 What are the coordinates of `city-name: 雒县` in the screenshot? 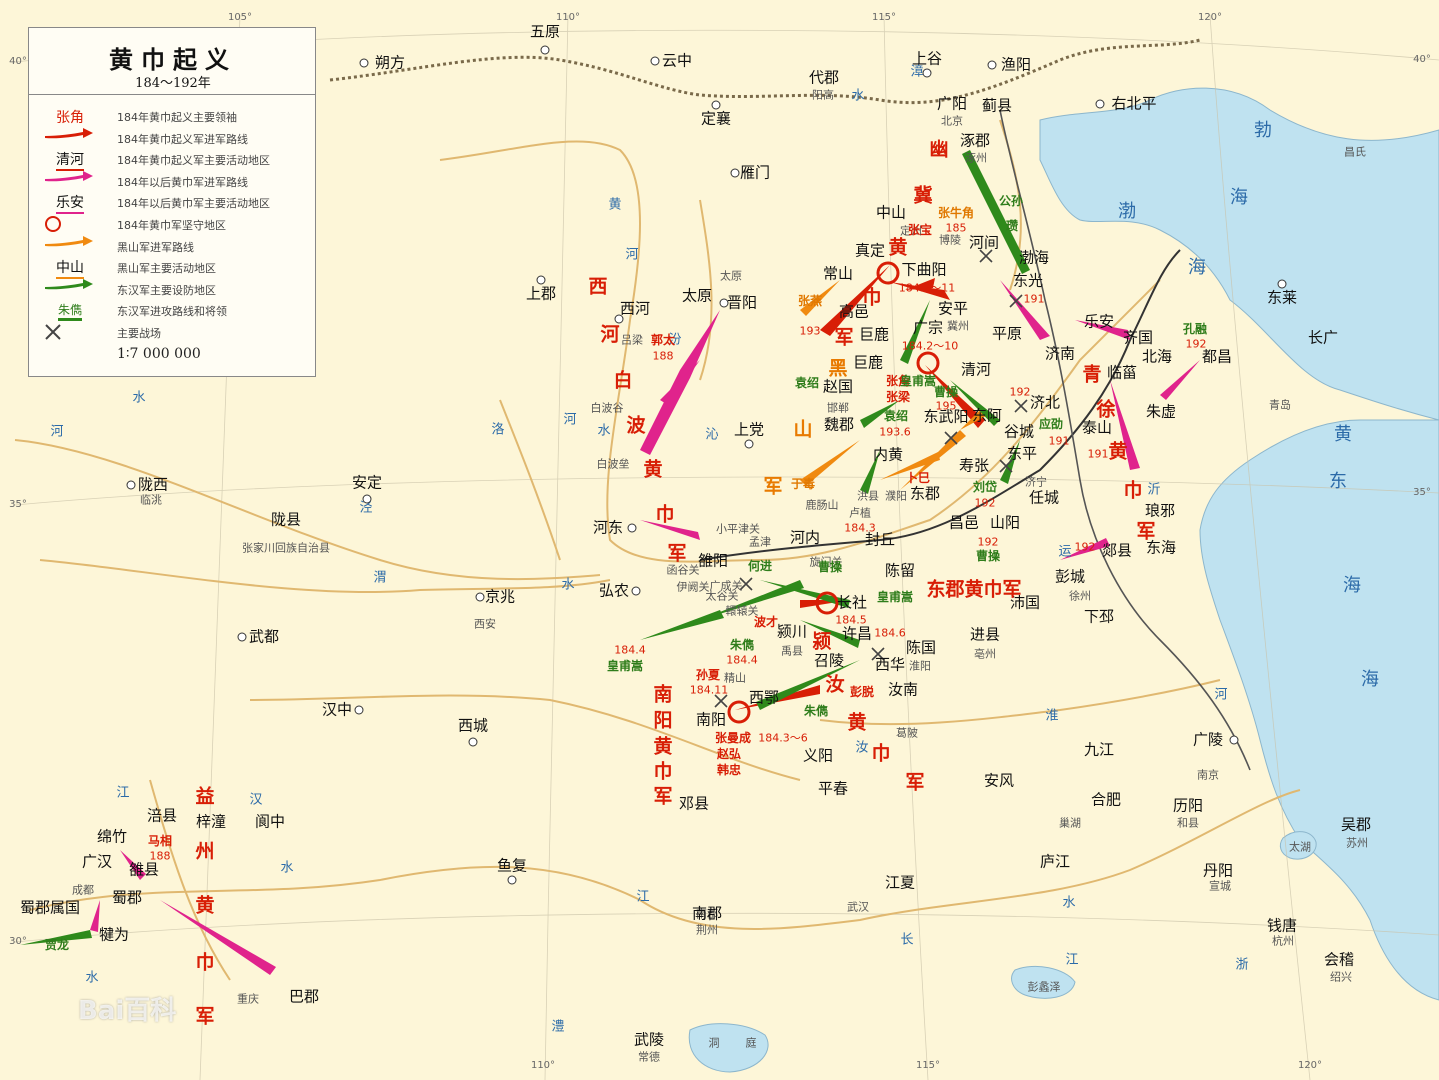 It's located at (144, 869).